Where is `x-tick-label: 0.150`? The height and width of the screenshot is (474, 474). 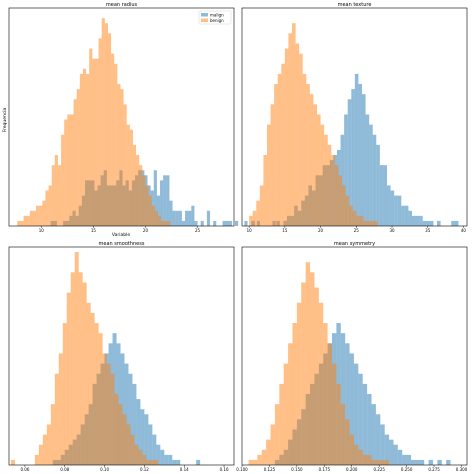 x-tick-label: 0.150 is located at coordinates (297, 469).